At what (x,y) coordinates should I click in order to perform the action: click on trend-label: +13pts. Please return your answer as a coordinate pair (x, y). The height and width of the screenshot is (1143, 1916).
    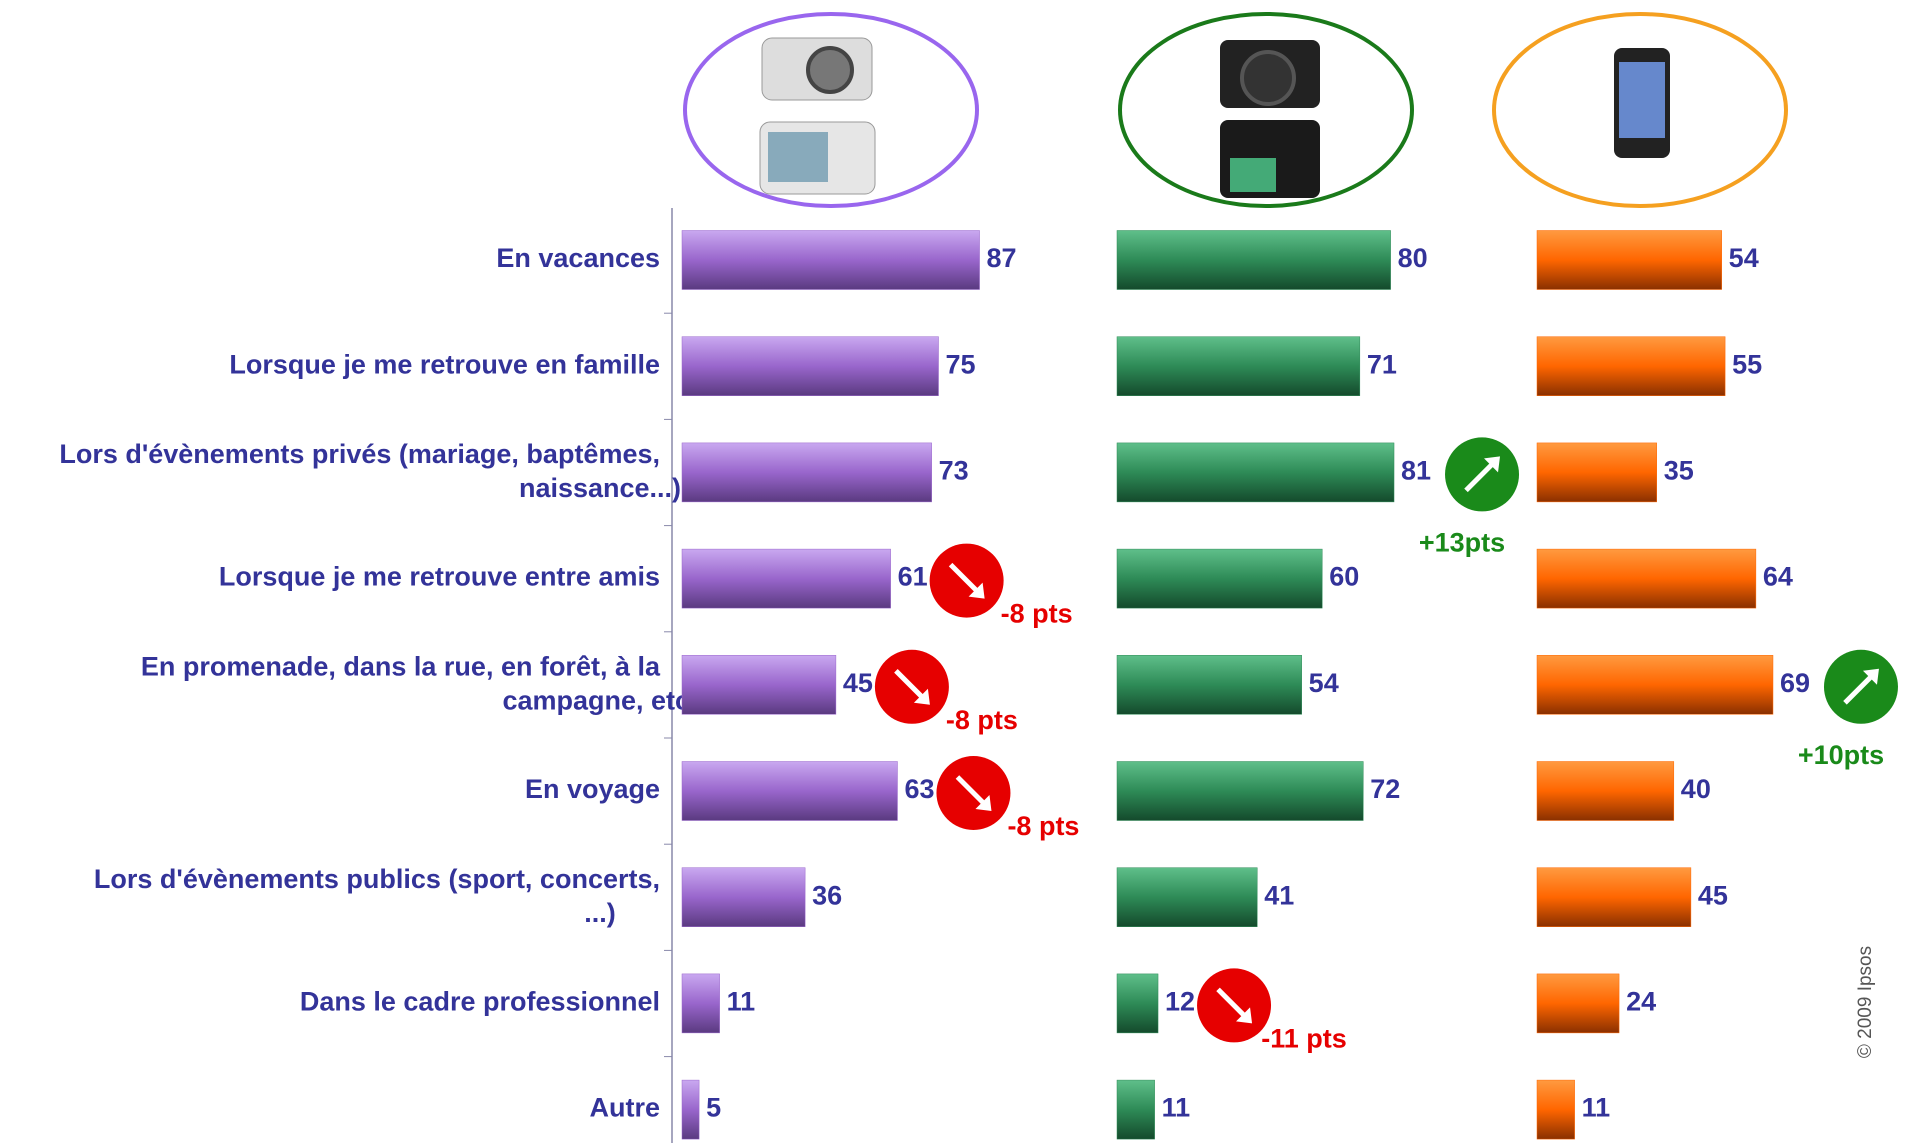
    Looking at the image, I should click on (1462, 543).